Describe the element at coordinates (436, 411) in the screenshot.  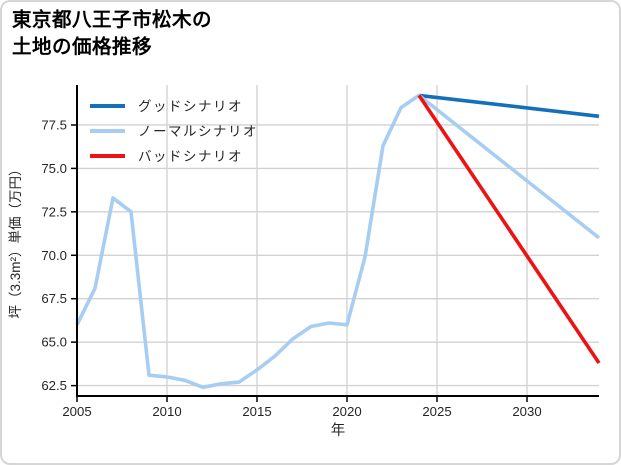
I see `x-tick-label: 2025` at that location.